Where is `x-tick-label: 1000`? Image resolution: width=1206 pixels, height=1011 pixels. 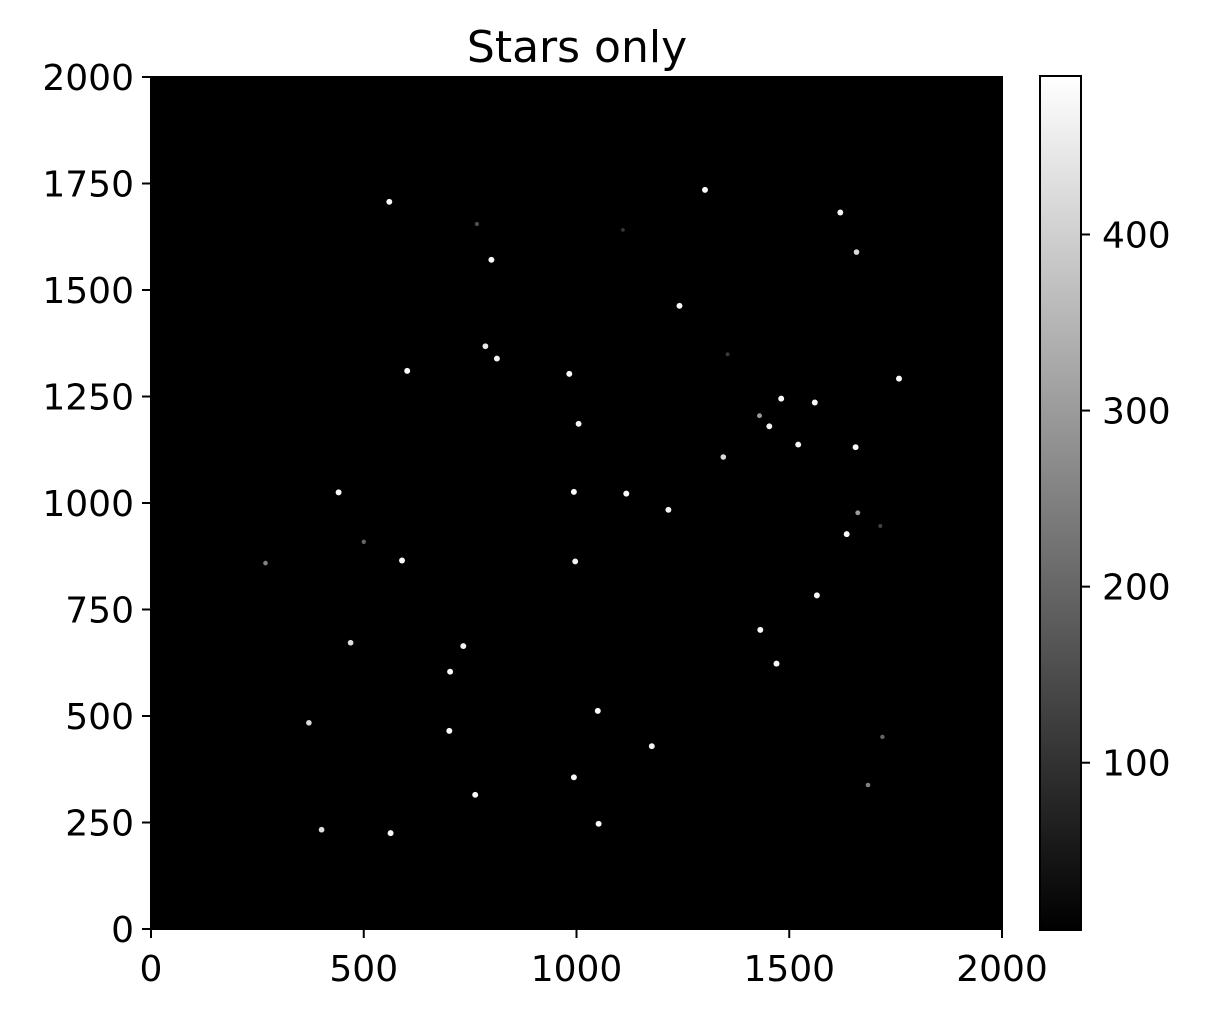
x-tick-label: 1000 is located at coordinates (577, 969).